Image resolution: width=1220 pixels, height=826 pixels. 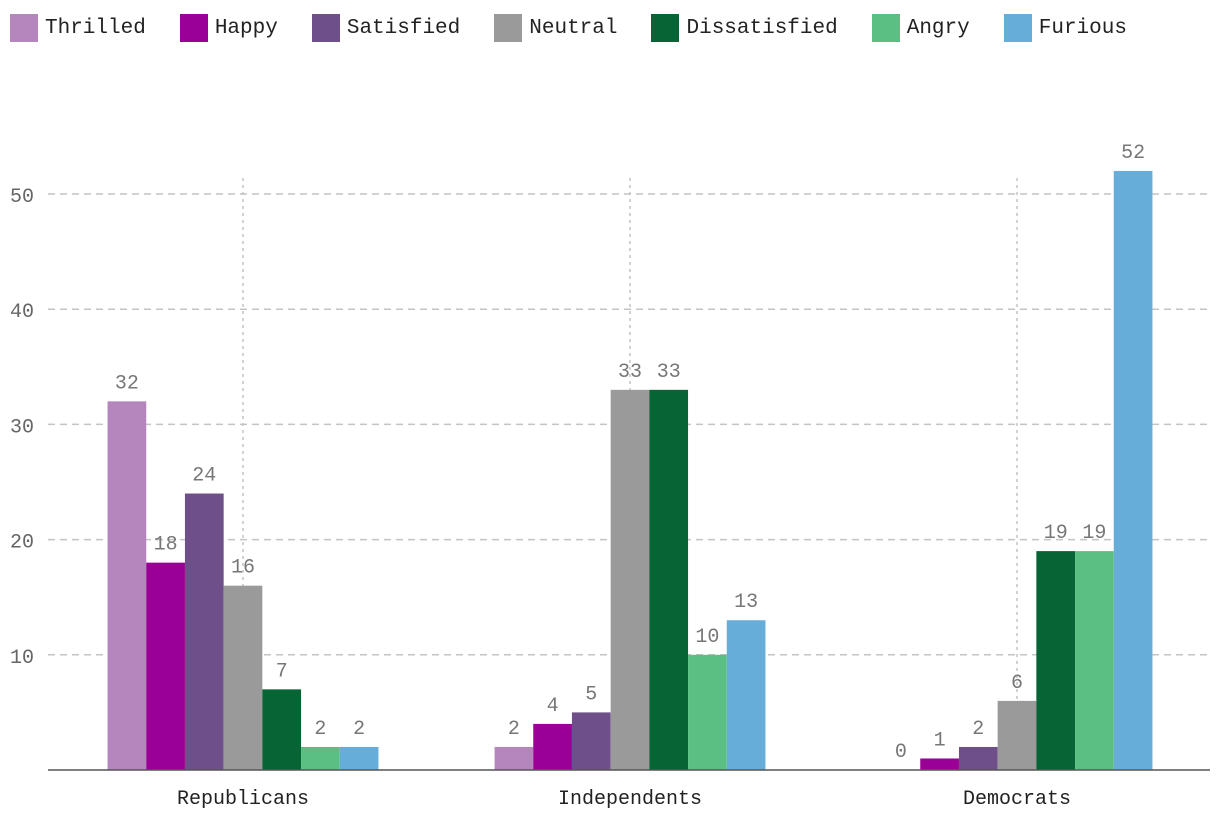 What do you see at coordinates (707, 712) in the screenshot?
I see `bar-angry-independents` at bounding box center [707, 712].